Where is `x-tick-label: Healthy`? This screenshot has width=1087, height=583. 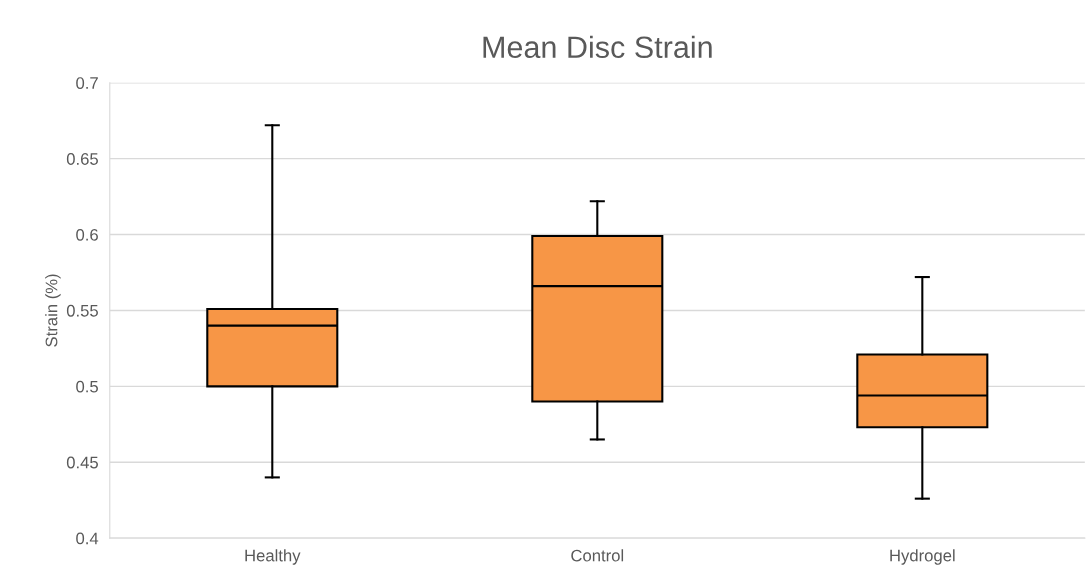 x-tick-label: Healthy is located at coordinates (273, 557).